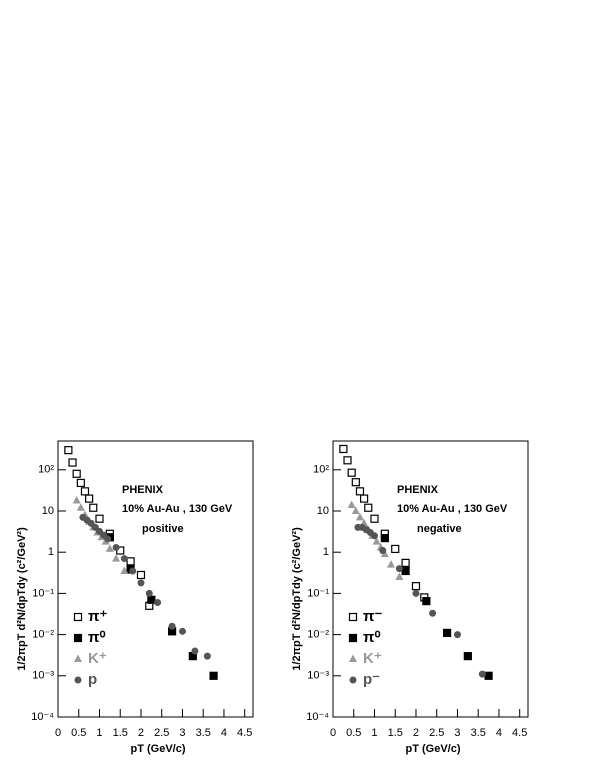 This screenshot has width=599, height=776. Describe the element at coordinates (203, 733) in the screenshot. I see `x-tick-label: 3.5` at that location.